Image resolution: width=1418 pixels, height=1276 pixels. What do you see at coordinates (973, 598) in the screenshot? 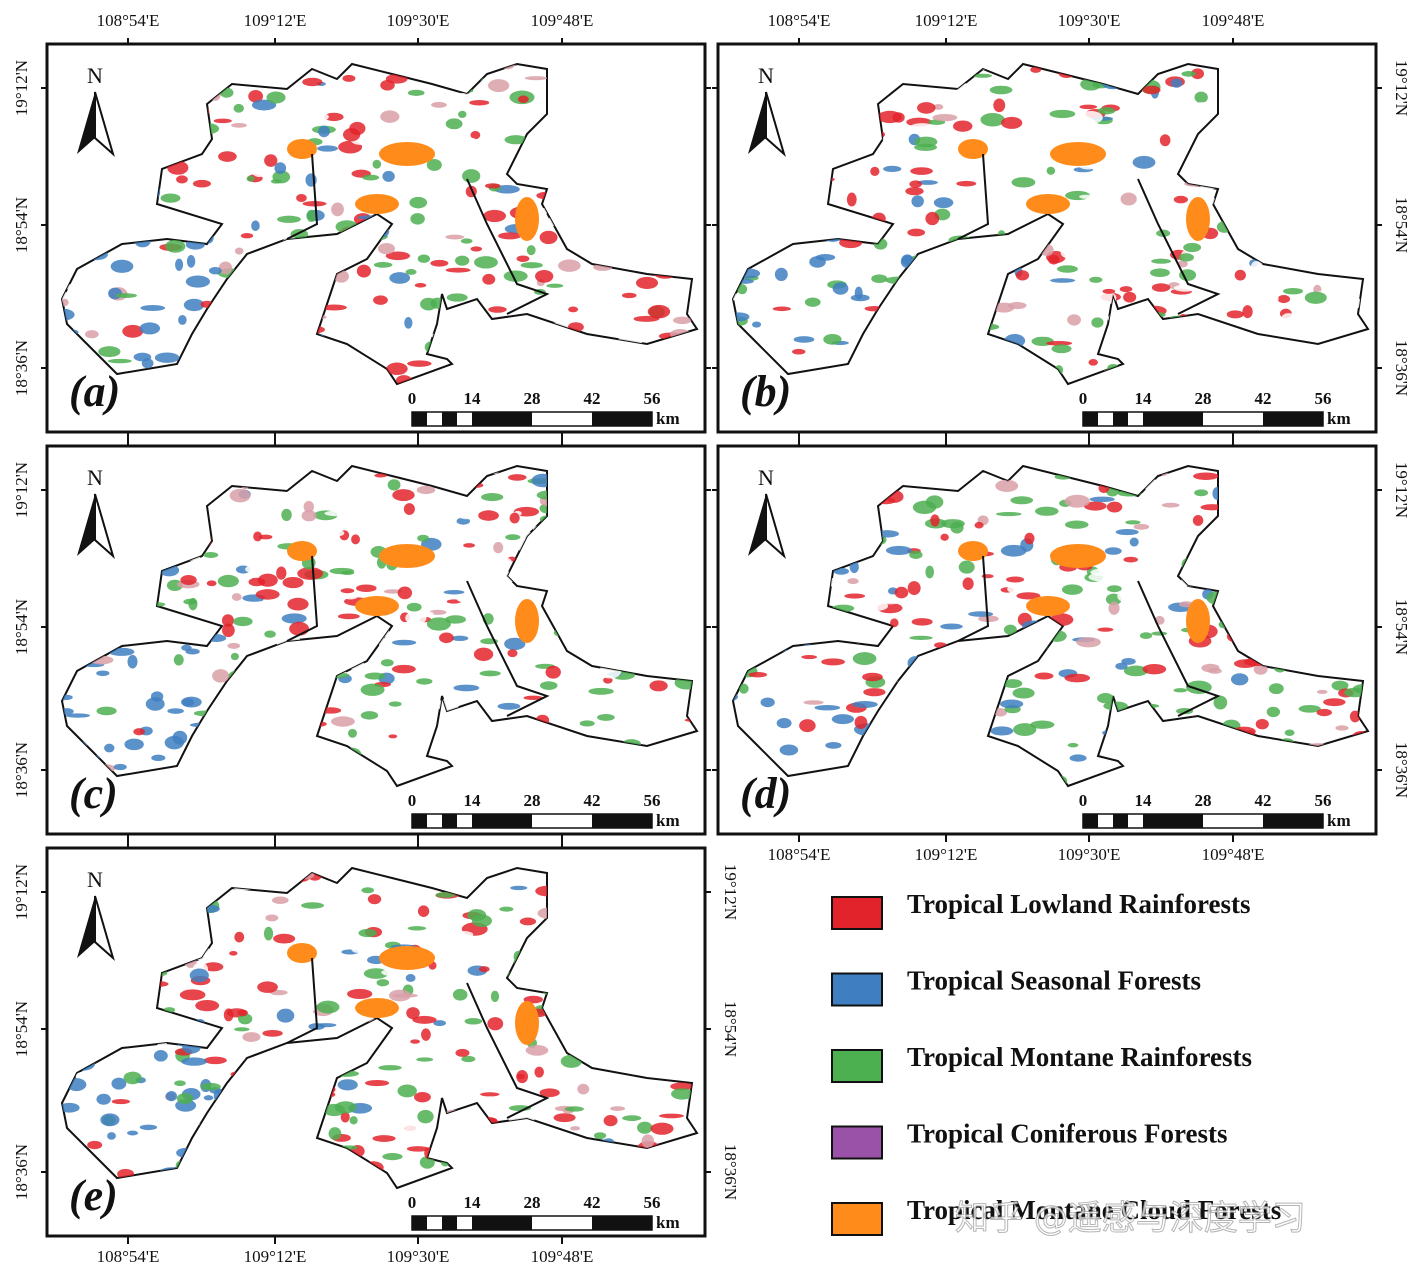
I see `boundary` at bounding box center [973, 598].